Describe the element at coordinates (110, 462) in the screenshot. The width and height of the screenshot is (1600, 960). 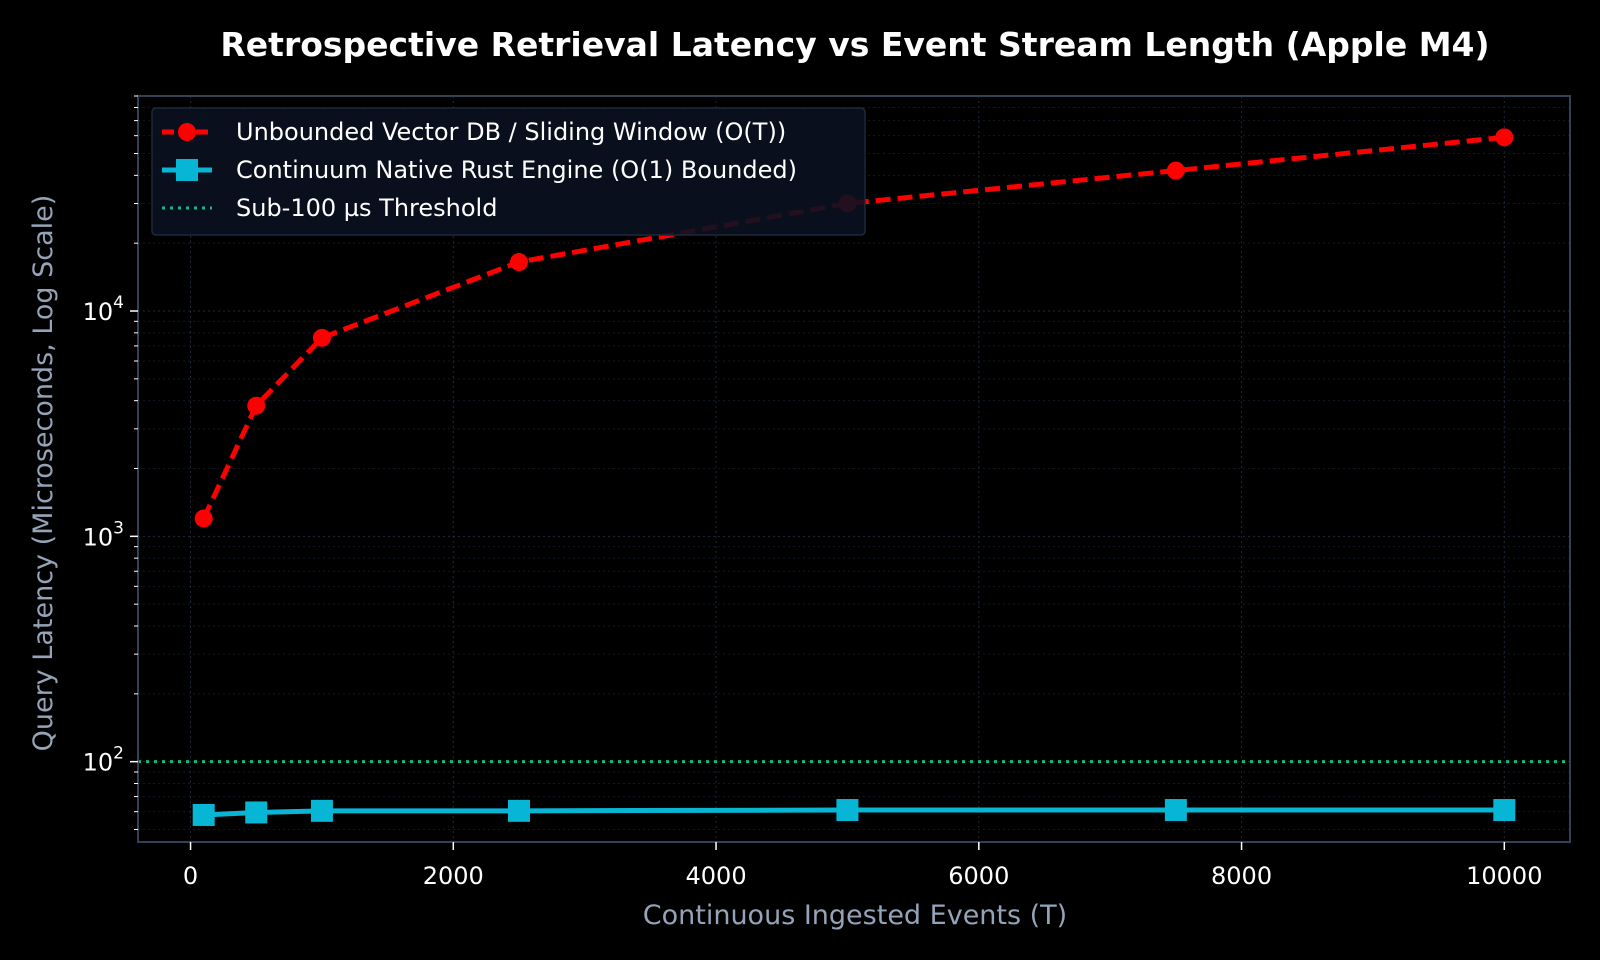
I see `y-axis: 10² 10³ 10⁴` at that location.